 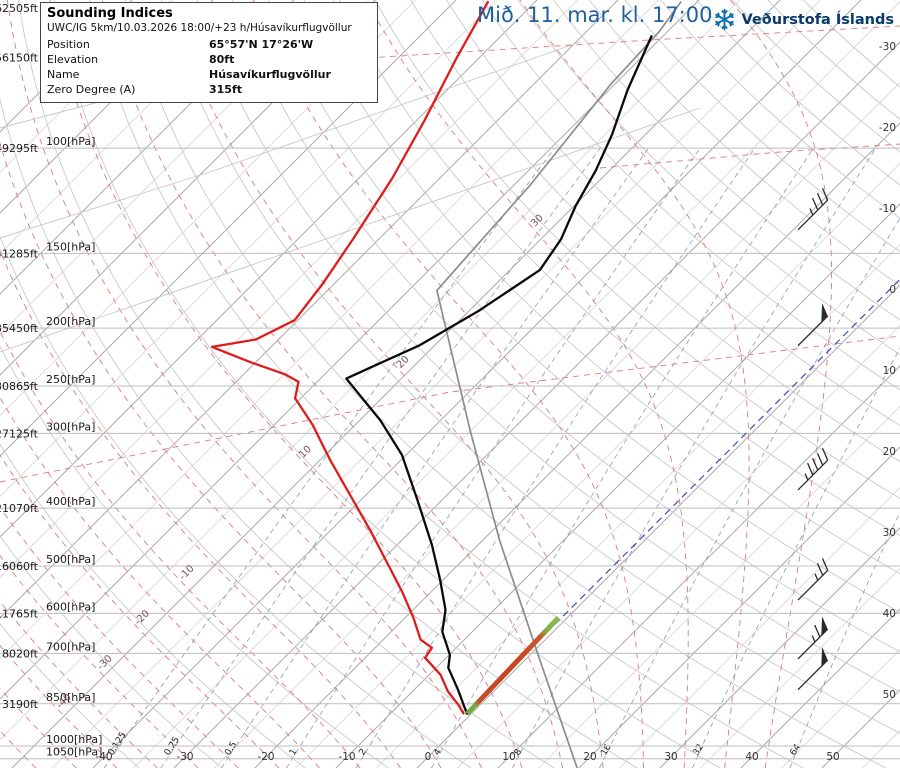 I want to click on svg-text: 41285ft, so click(x=19, y=253).